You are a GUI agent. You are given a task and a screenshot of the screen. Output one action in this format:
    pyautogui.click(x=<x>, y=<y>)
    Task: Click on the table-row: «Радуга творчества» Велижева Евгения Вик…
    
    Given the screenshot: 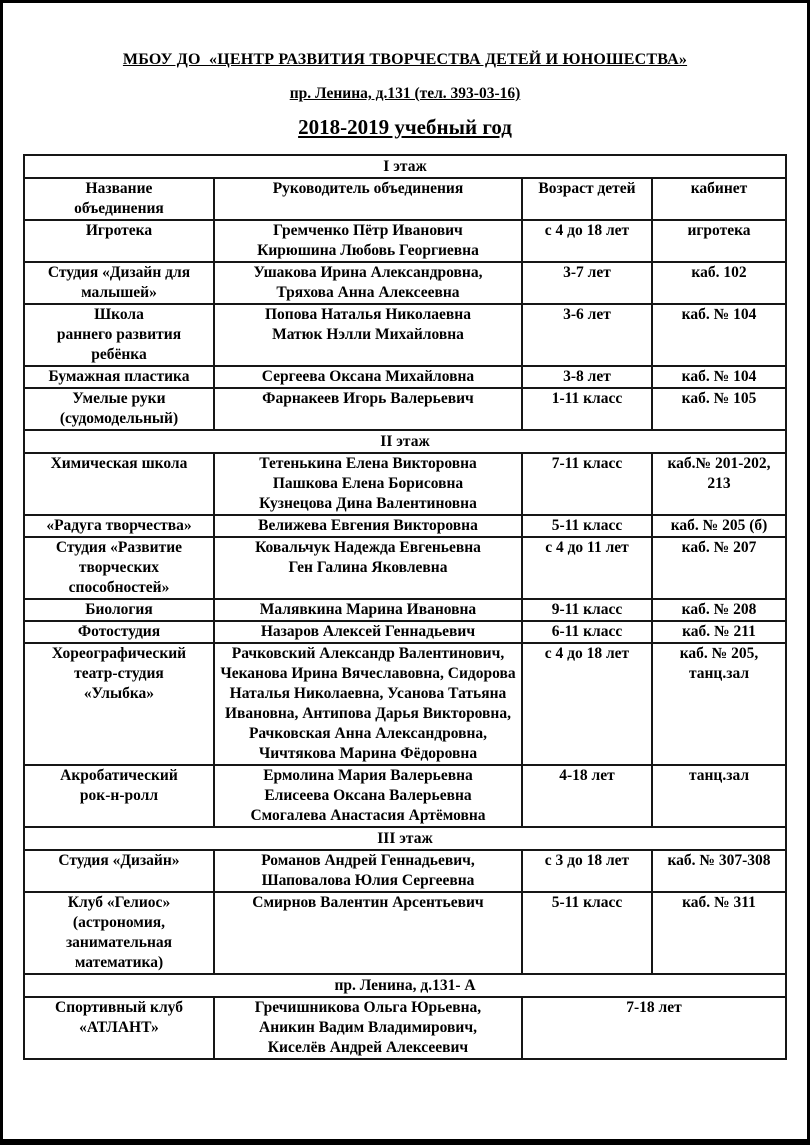 What is the action you would take?
    pyautogui.click(x=405, y=526)
    